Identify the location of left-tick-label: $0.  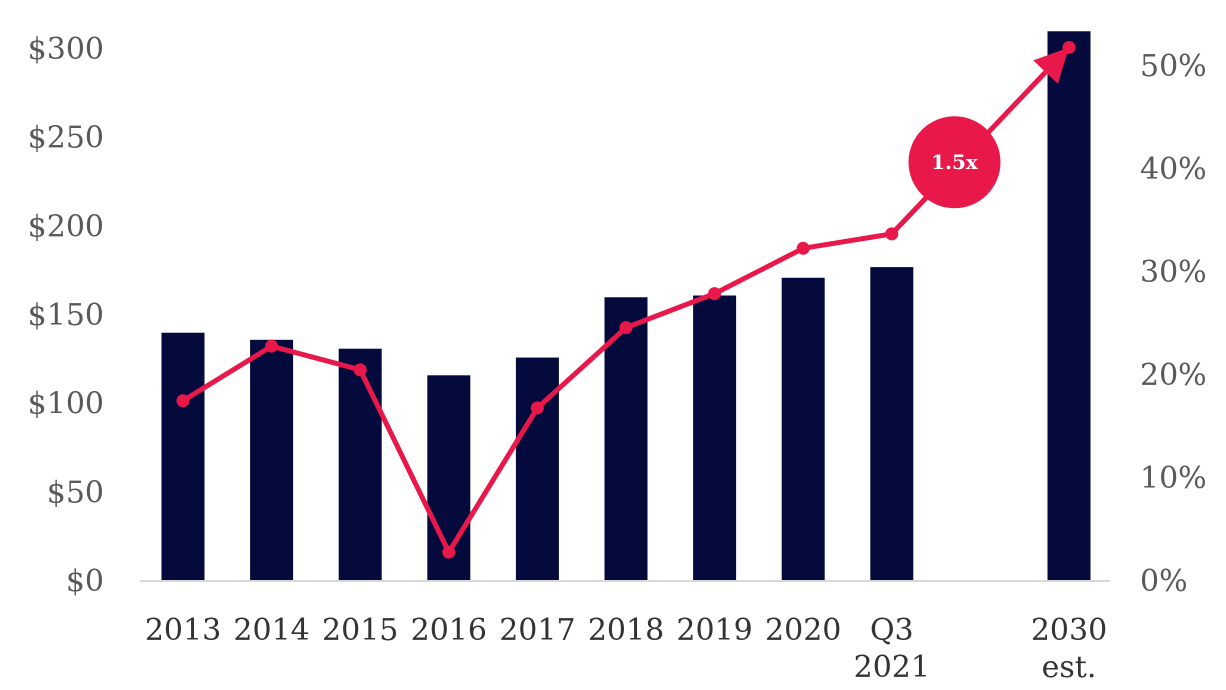
(85, 581).